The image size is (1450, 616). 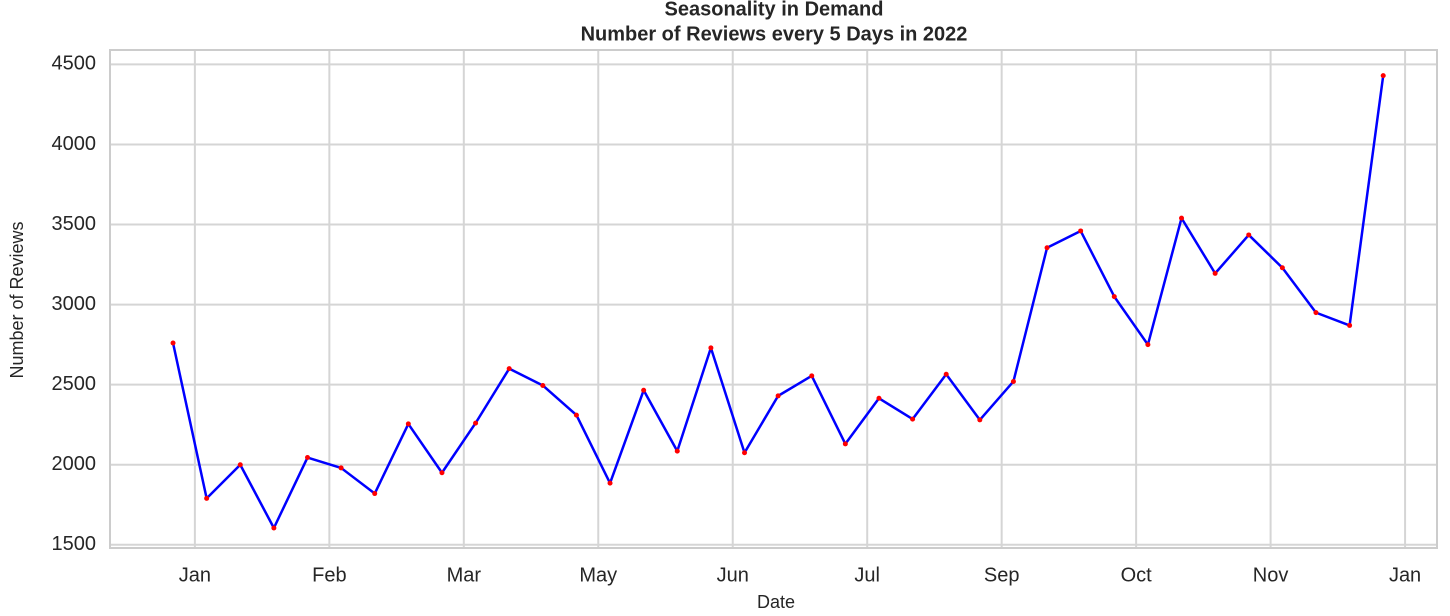 I want to click on x-tick-label: Sep, so click(x=1002, y=575).